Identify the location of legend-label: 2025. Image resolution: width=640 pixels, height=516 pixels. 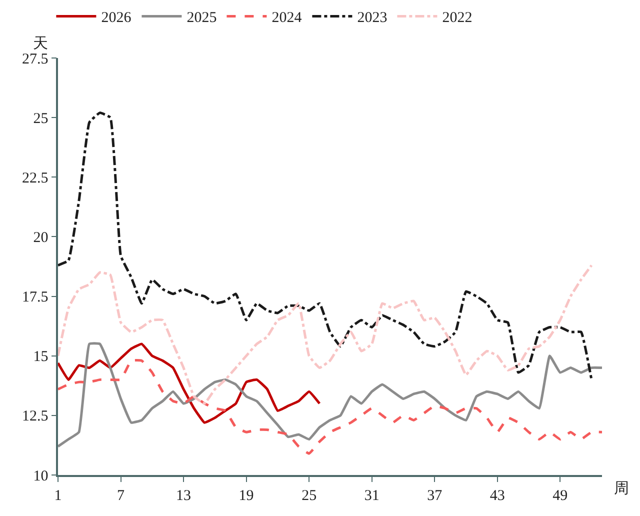
(201, 18).